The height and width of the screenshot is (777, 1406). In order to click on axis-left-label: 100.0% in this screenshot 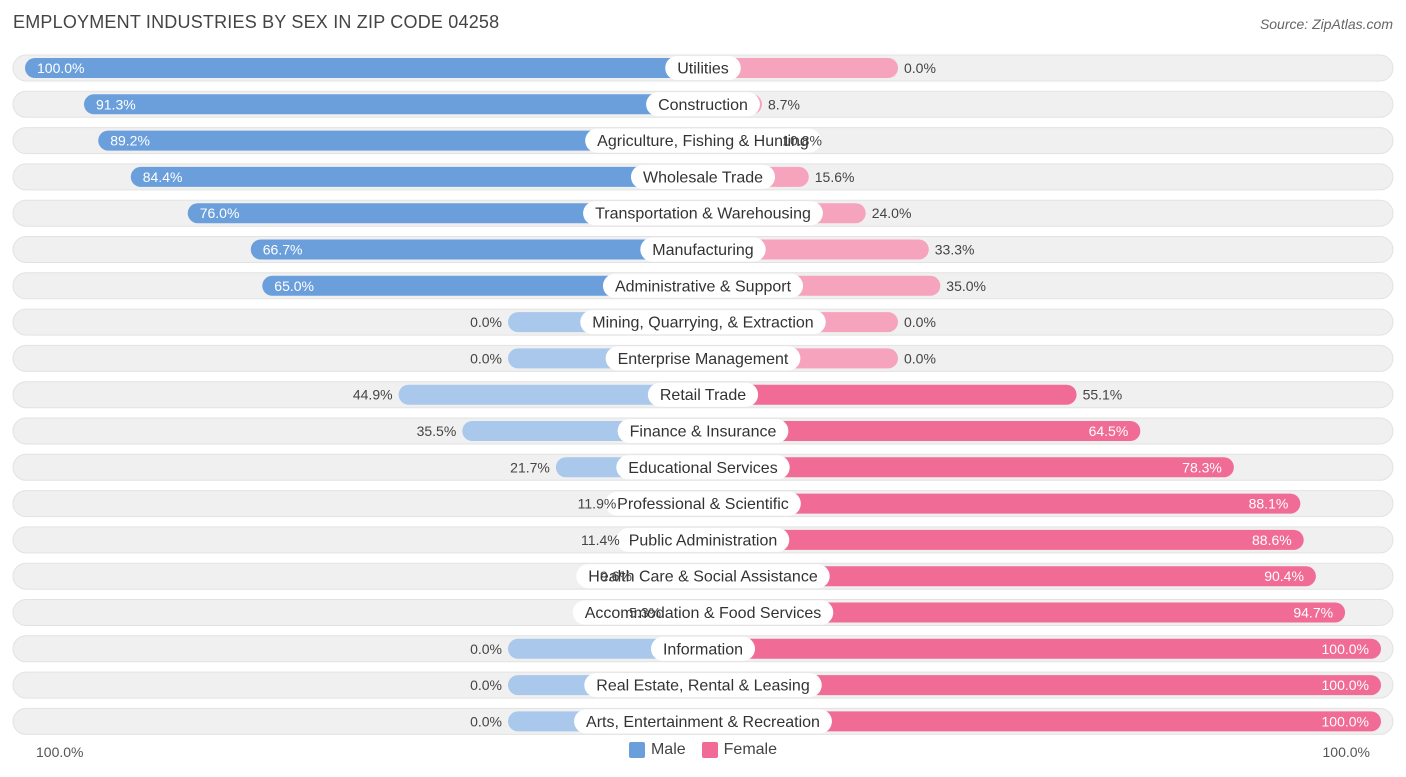, I will do `click(60, 752)`.